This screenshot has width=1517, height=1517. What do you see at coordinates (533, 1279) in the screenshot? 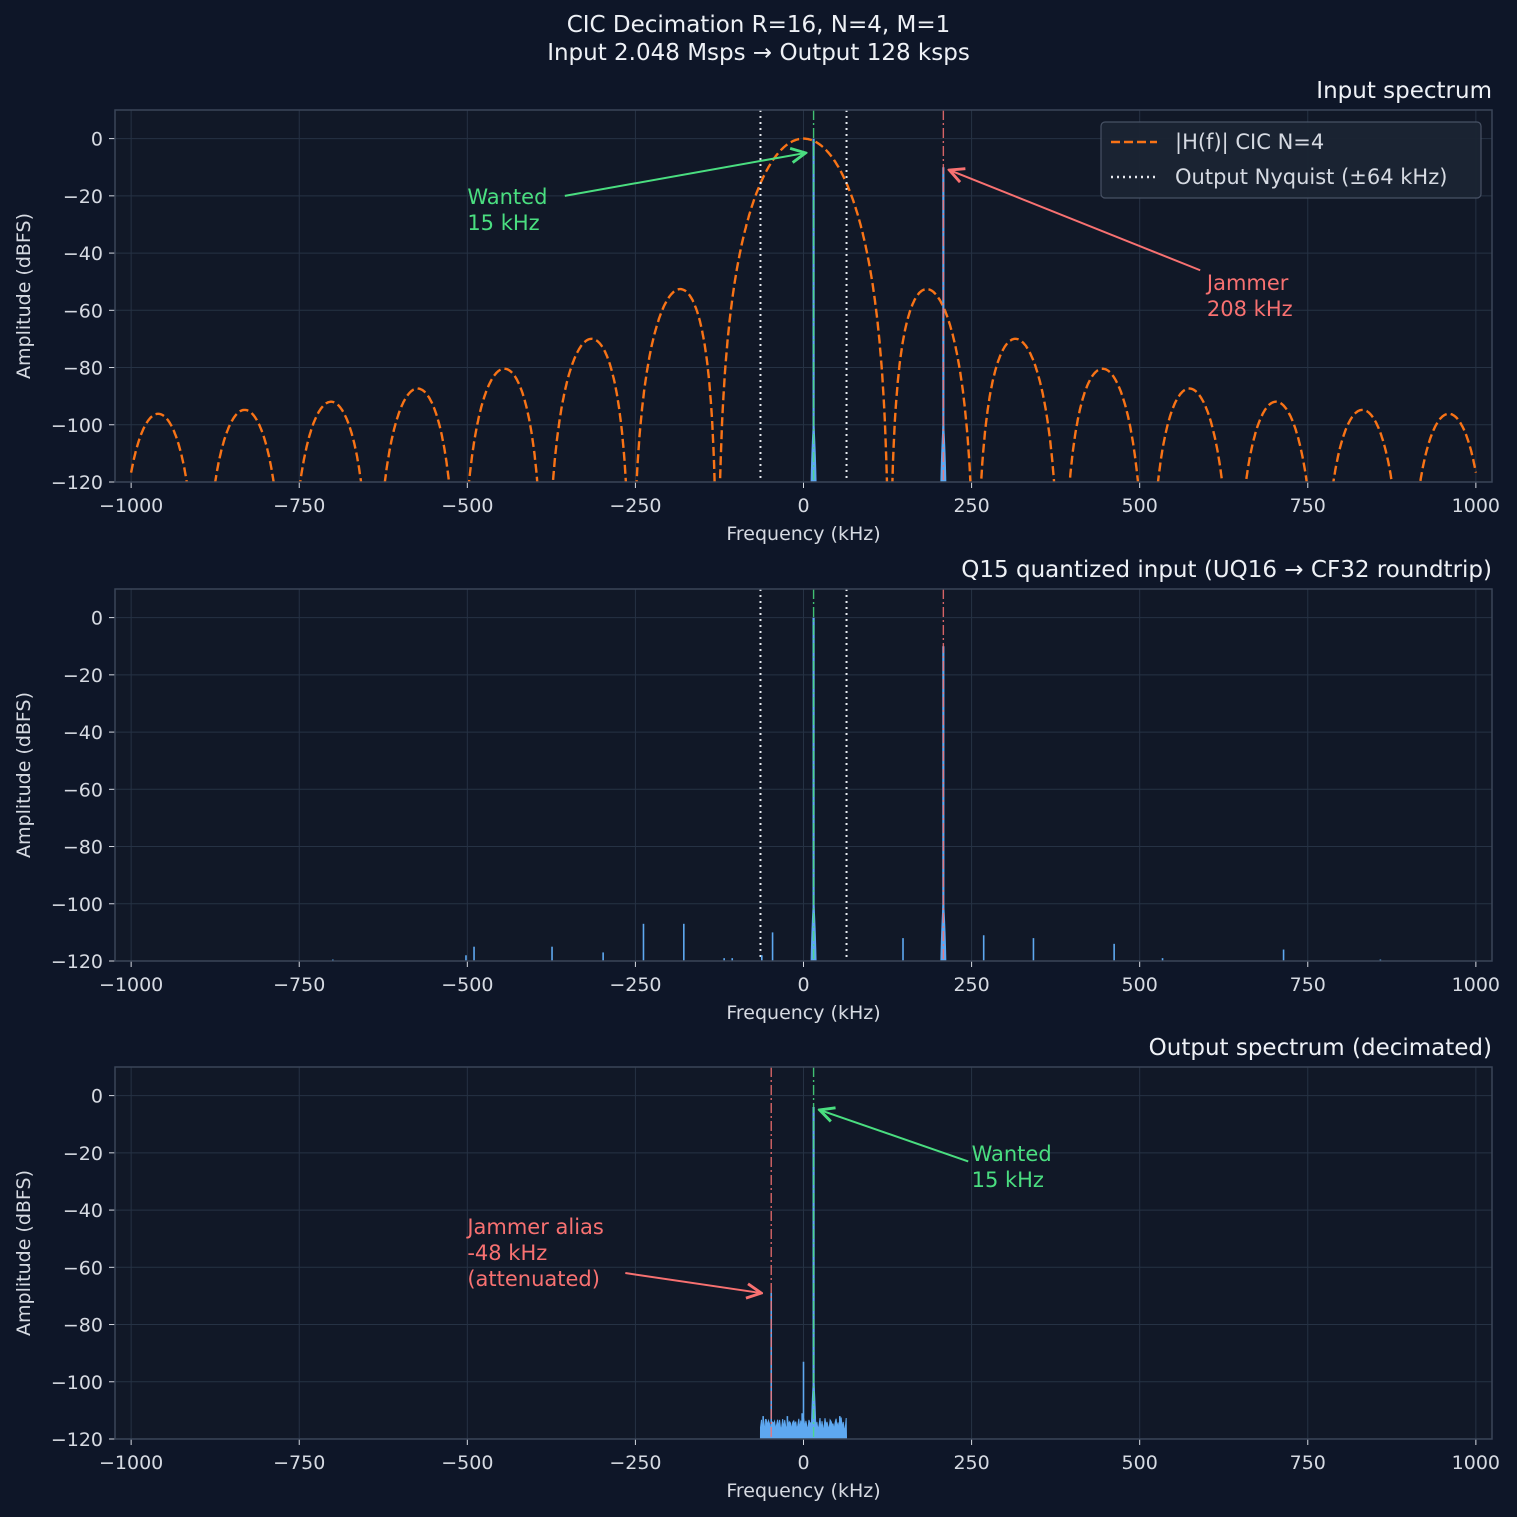
I see `jammer-annotation-text: (attenuated)` at bounding box center [533, 1279].